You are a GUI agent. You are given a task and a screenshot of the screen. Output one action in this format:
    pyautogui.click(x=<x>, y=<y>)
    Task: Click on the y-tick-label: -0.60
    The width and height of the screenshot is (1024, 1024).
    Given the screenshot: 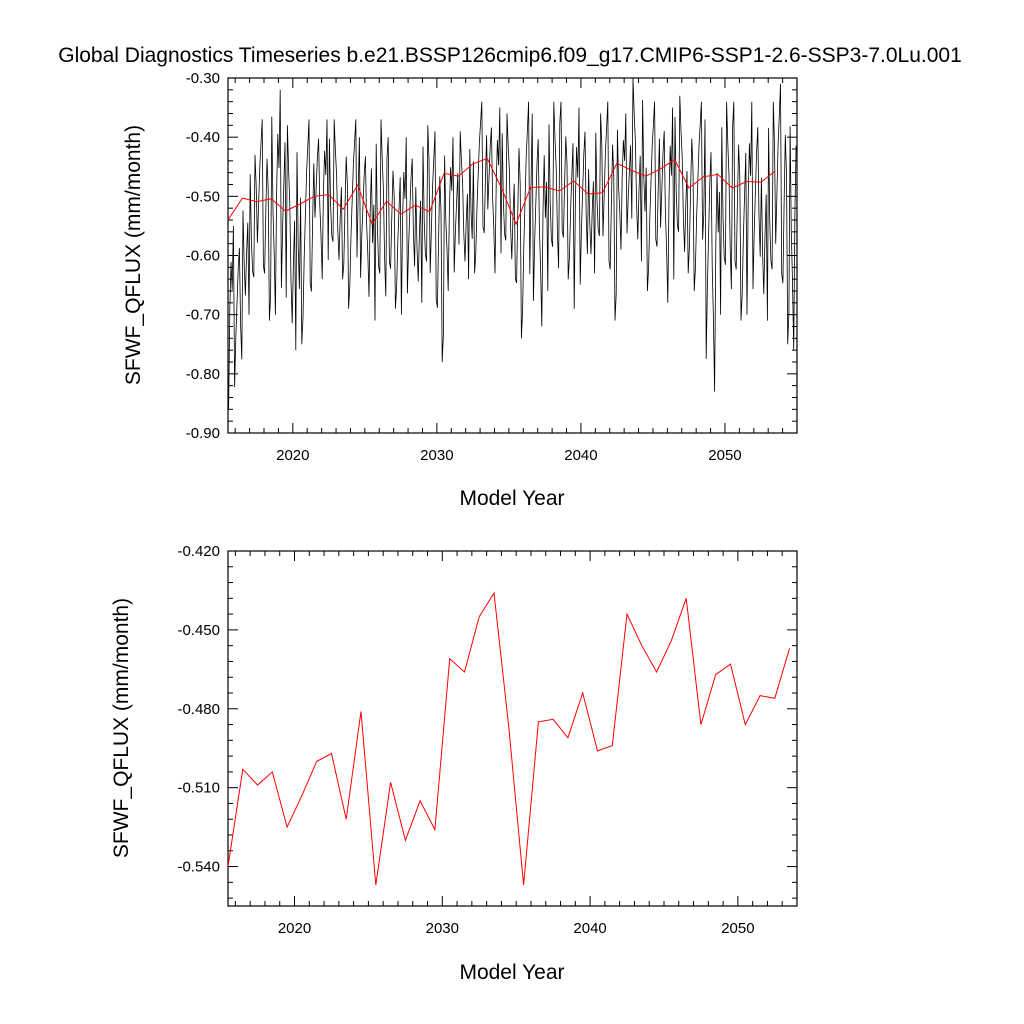 What is the action you would take?
    pyautogui.click(x=203, y=256)
    